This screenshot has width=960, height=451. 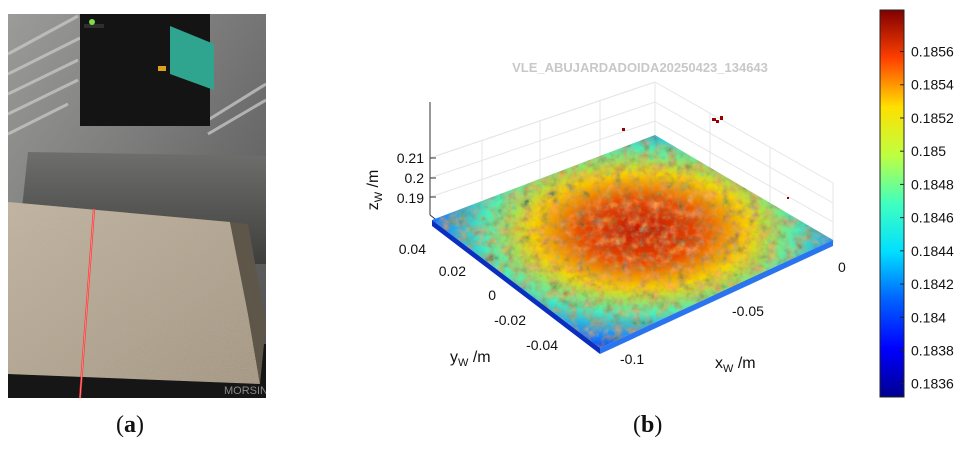 What do you see at coordinates (932, 218) in the screenshot?
I see `colorbar-tick-label: 0.1846` at bounding box center [932, 218].